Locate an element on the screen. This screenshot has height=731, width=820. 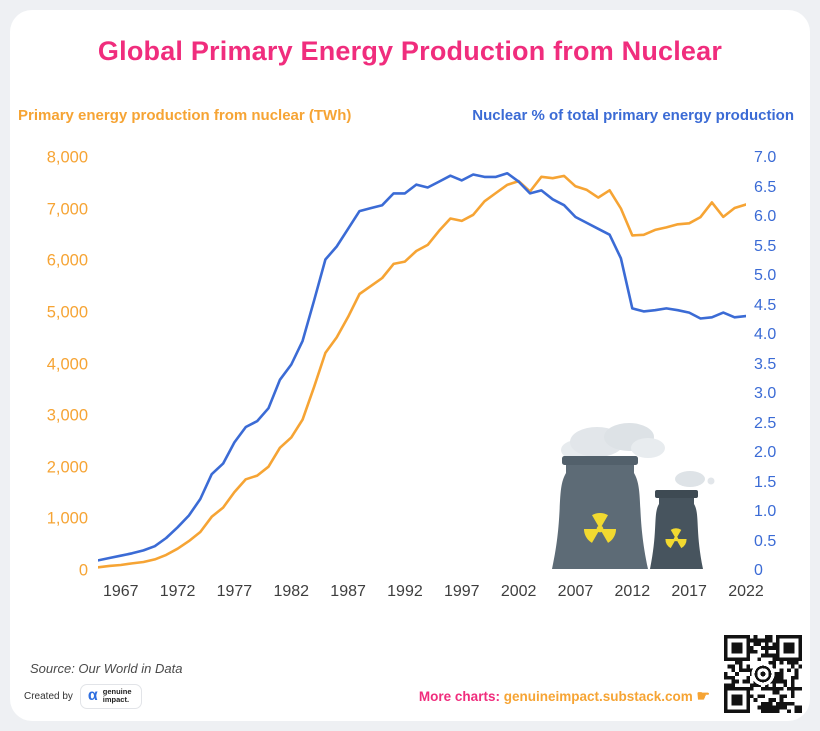
left-axis-tick: 1,000 is located at coordinates (67, 518).